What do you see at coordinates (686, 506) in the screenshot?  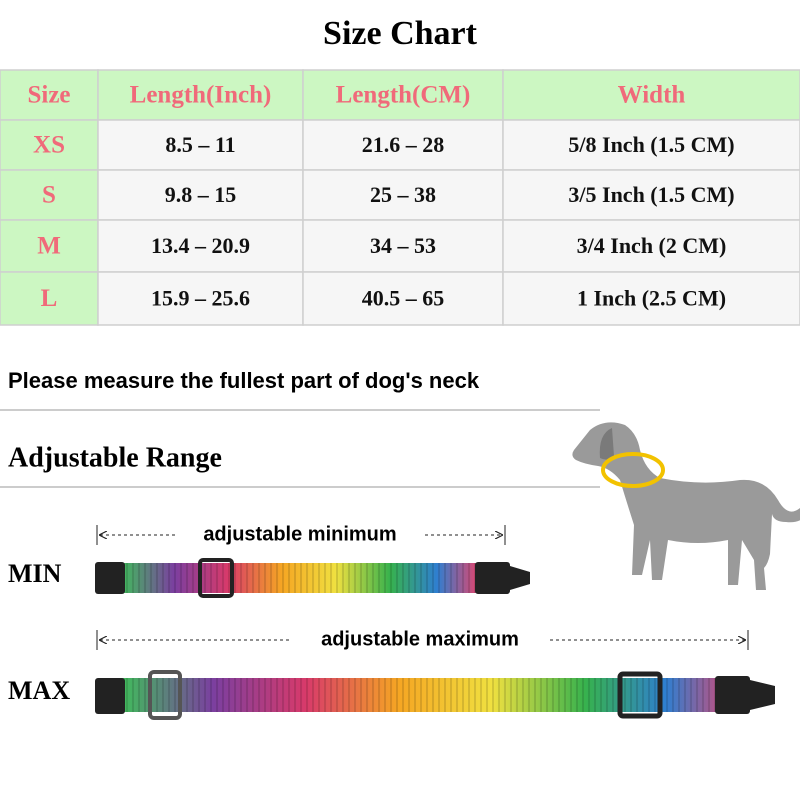 I see `dog-illustration` at bounding box center [686, 506].